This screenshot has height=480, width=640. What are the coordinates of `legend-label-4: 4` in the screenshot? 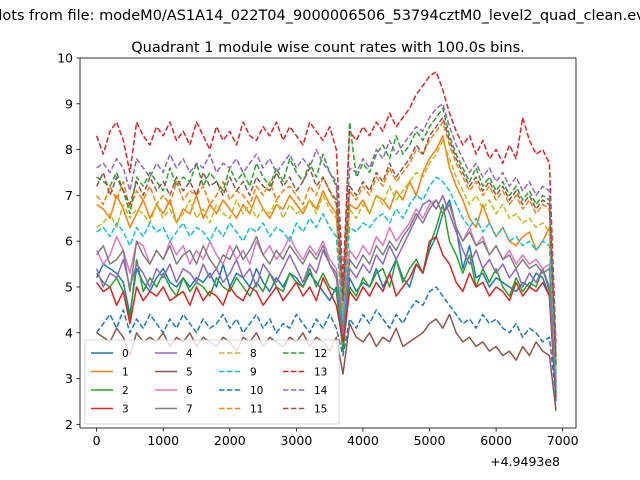 It's located at (189, 354).